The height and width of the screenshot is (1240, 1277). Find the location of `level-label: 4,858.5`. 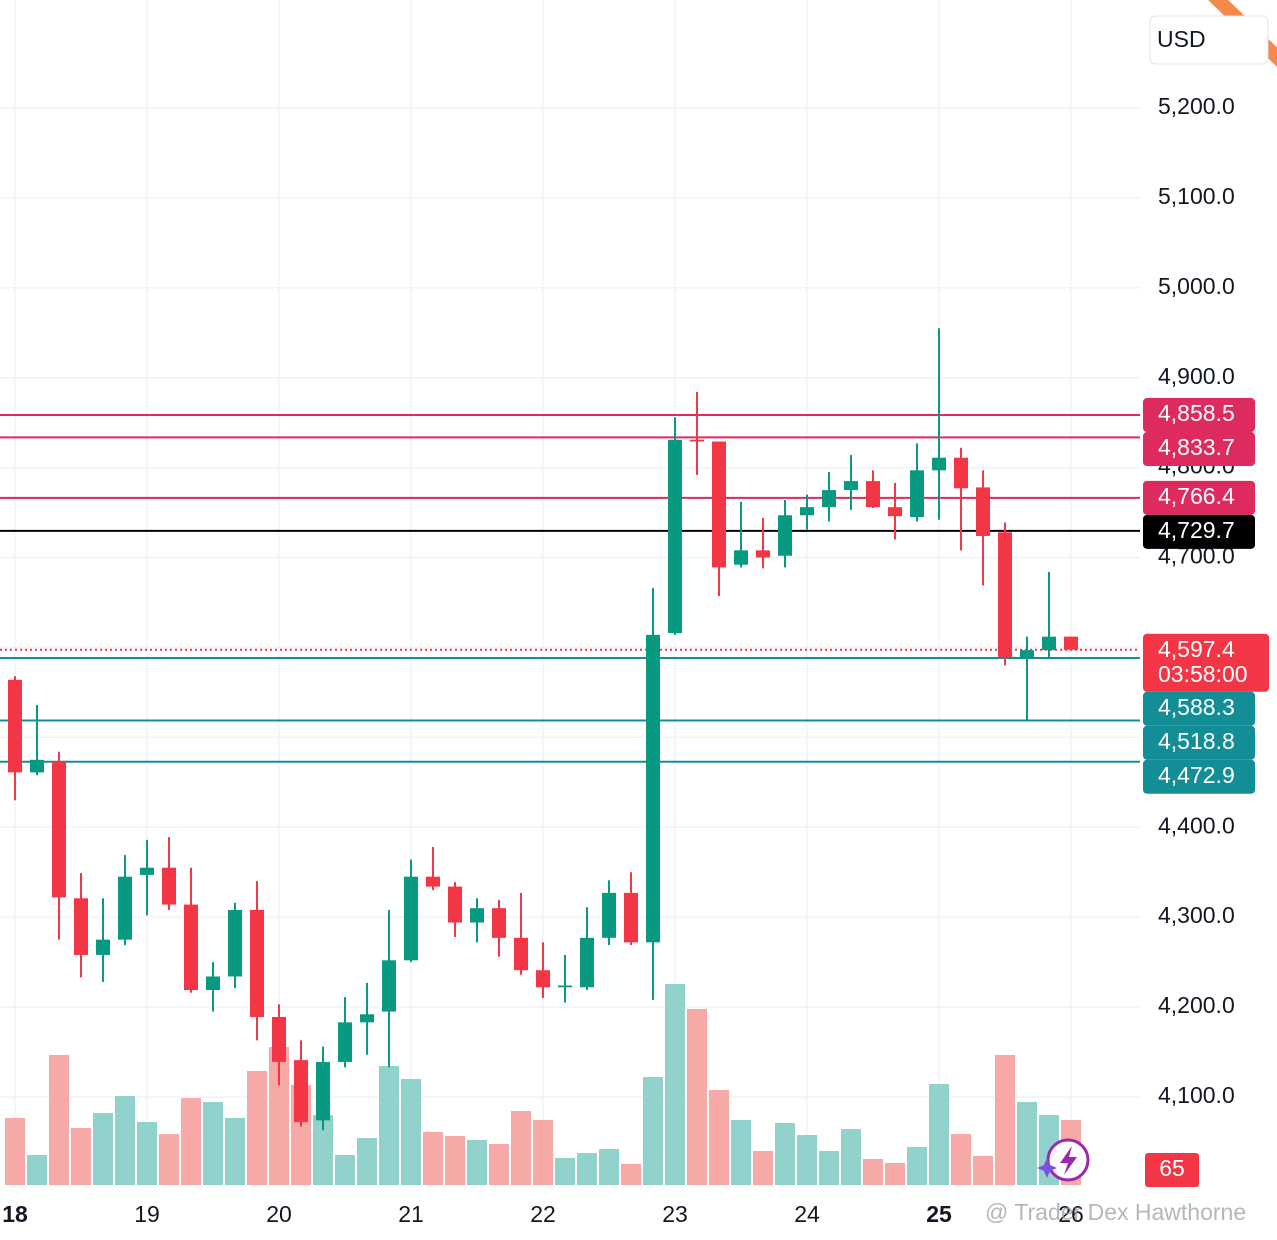

level-label: 4,858.5 is located at coordinates (1196, 413).